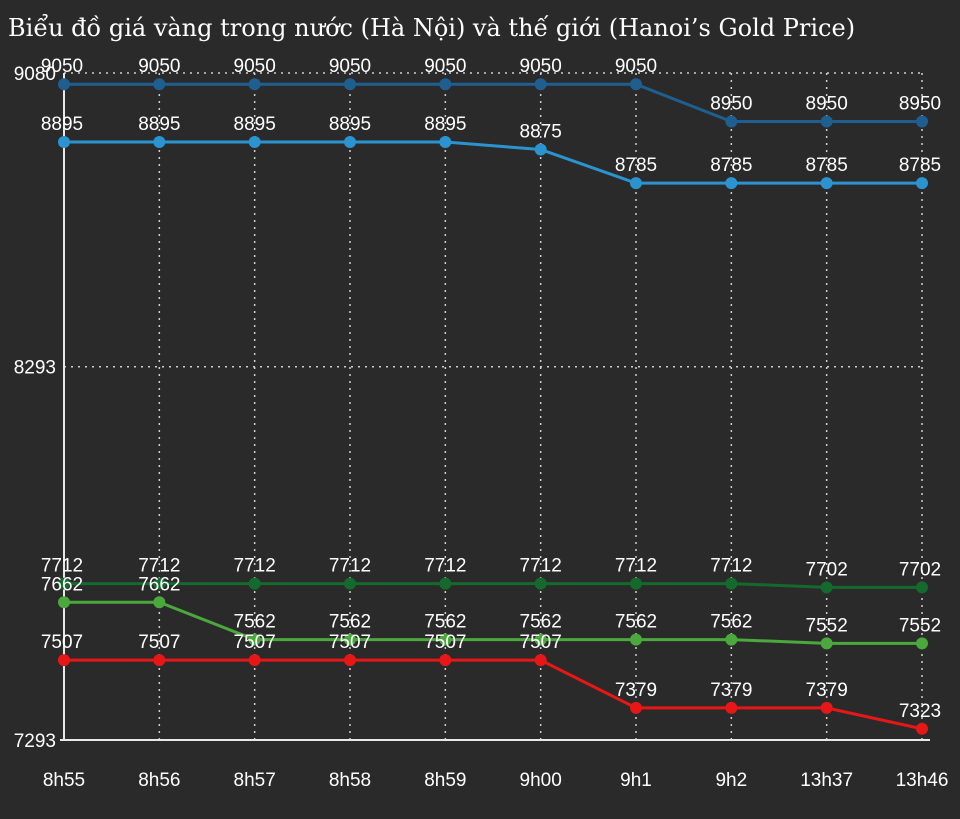  Describe the element at coordinates (255, 780) in the screenshot. I see `x-tick-label: 8h57` at that location.